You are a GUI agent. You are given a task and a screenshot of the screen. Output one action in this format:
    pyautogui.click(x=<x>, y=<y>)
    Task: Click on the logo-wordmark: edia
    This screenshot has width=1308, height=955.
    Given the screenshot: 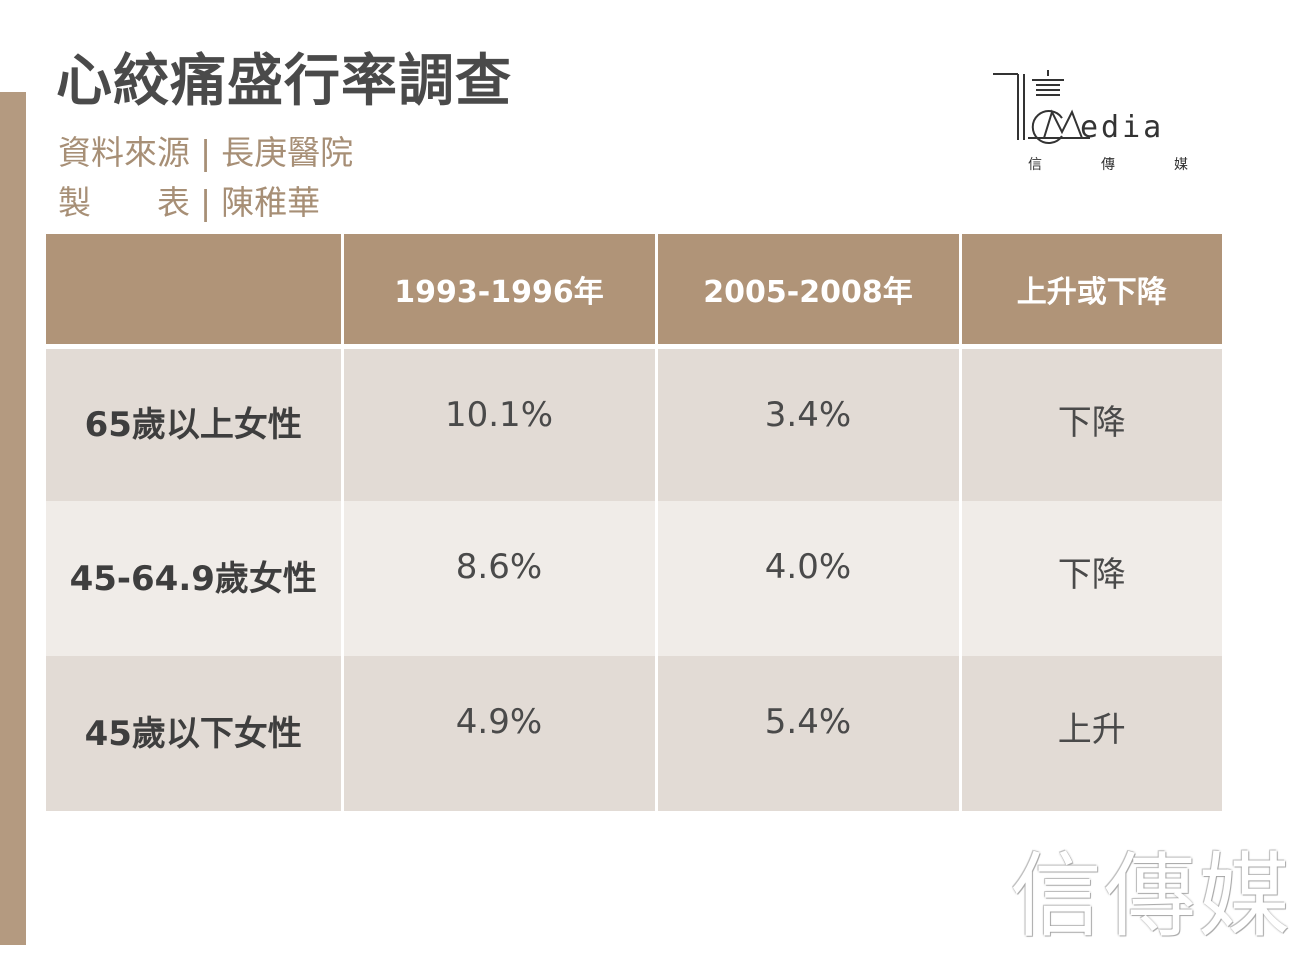 What is the action you would take?
    pyautogui.click(x=1122, y=127)
    